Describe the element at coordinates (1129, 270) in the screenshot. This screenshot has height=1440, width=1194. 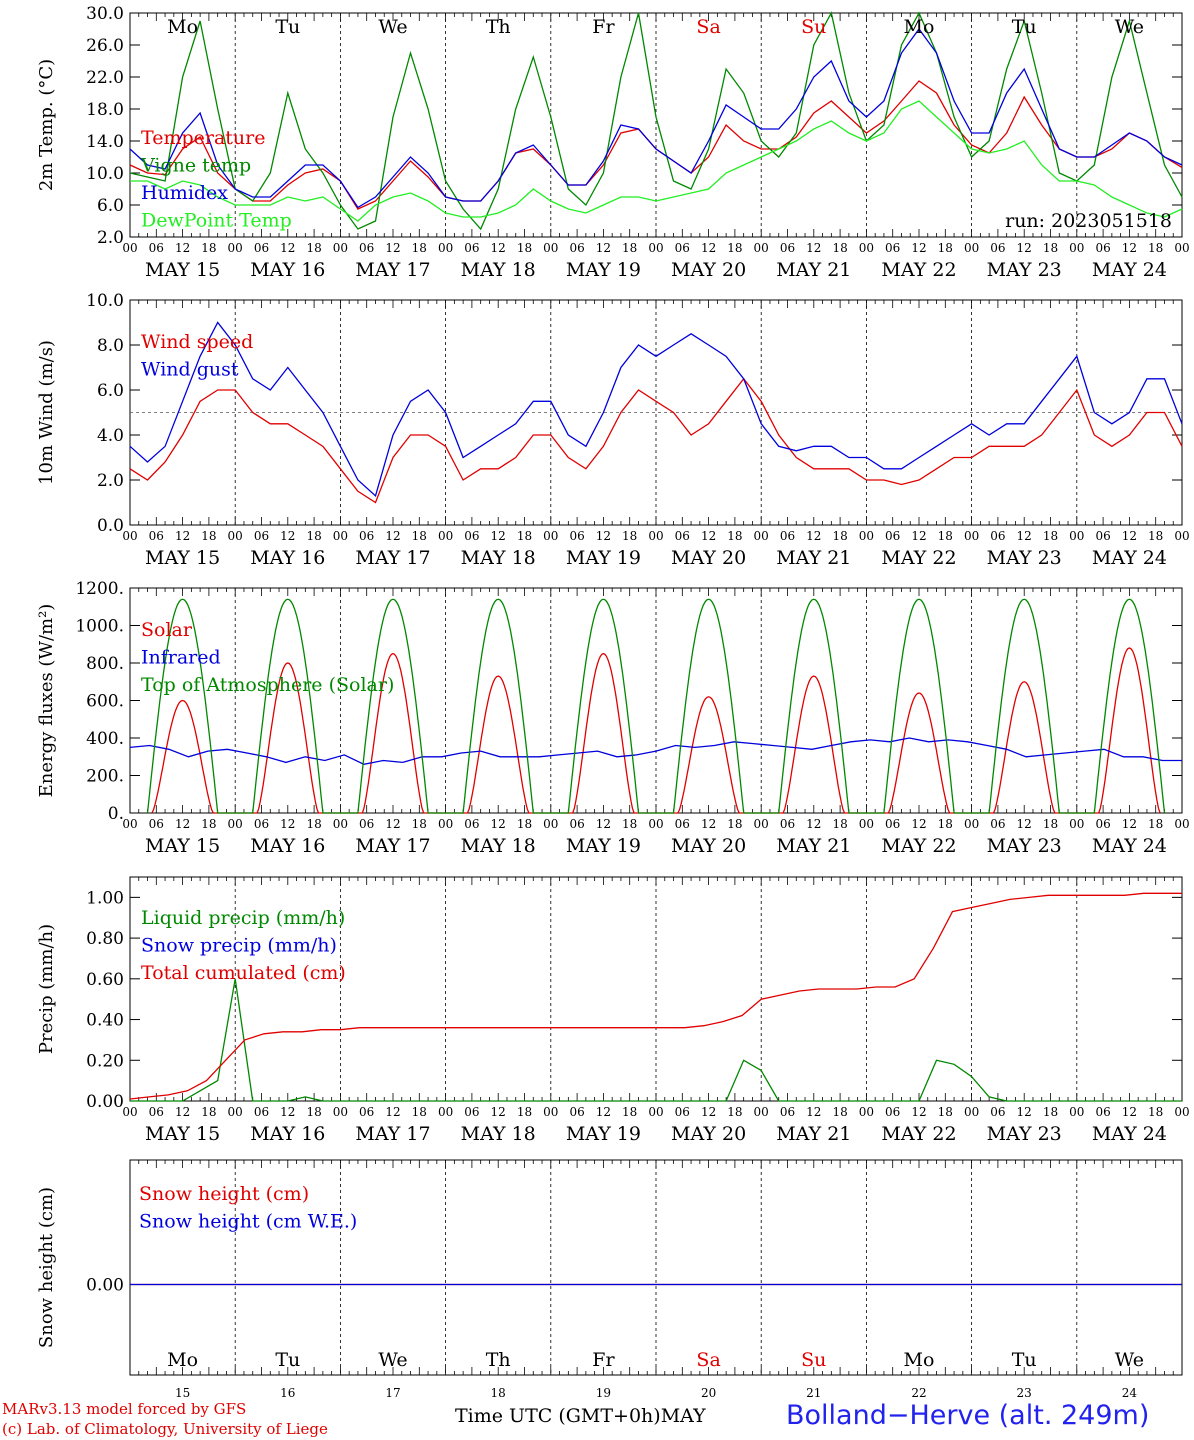
I see `temperature-date-label: MAY 24` at that location.